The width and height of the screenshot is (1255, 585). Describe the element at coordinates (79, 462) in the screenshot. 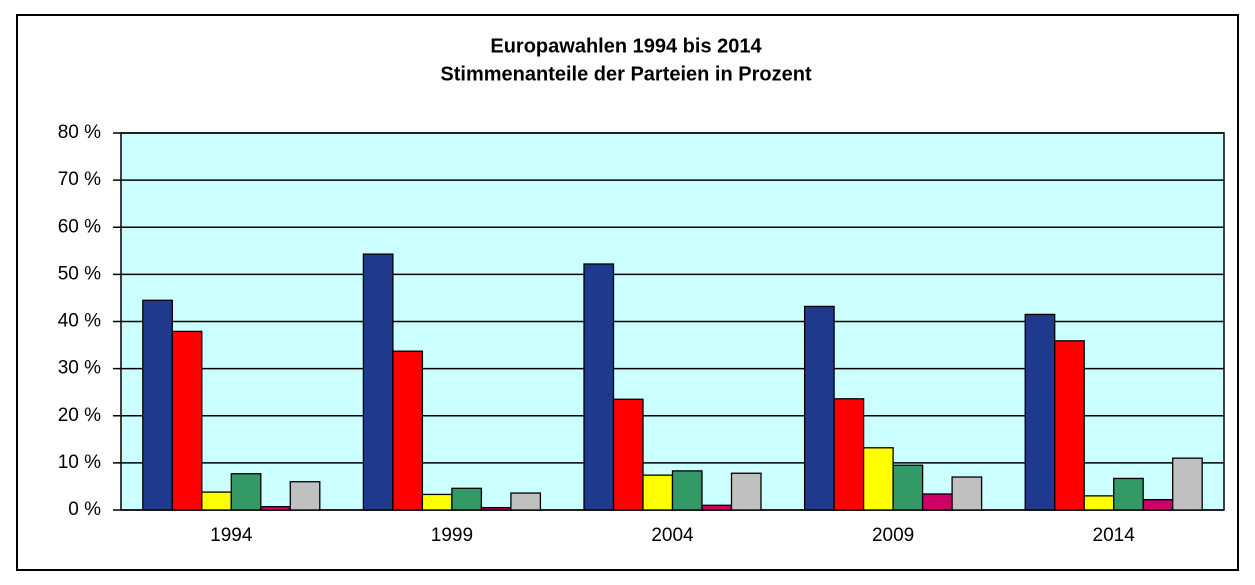

I see `y-tick-label: 10 %` at that location.